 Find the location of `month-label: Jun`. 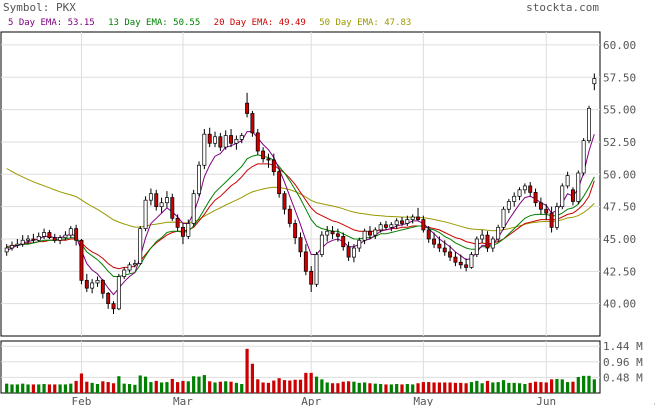

month-label: Jun is located at coordinates (546, 400).